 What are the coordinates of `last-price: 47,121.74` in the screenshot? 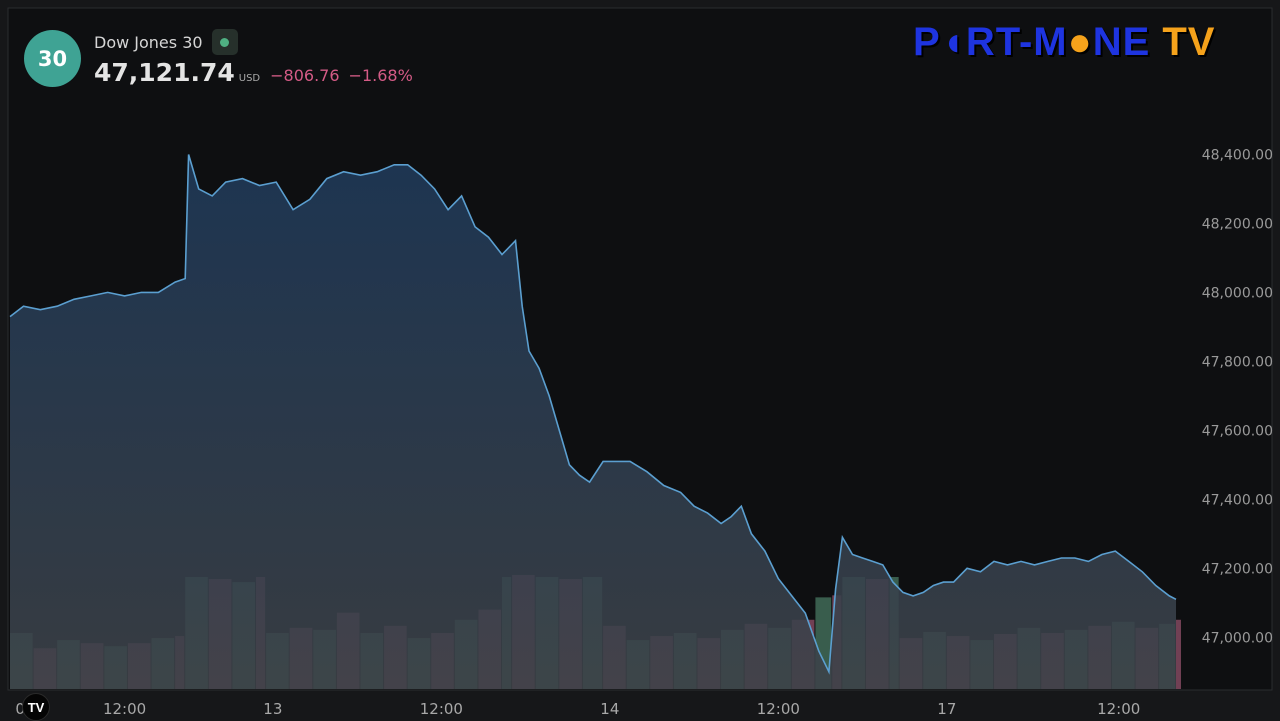 It's located at (164, 72).